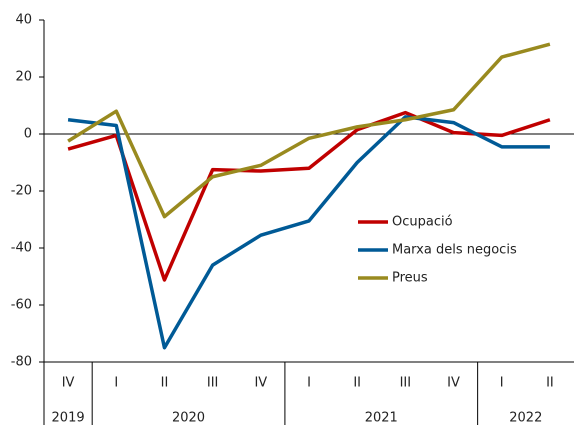 The height and width of the screenshot is (425, 574). What do you see at coordinates (23, 77) in the screenshot?
I see `y-tick-label: 20` at bounding box center [23, 77].